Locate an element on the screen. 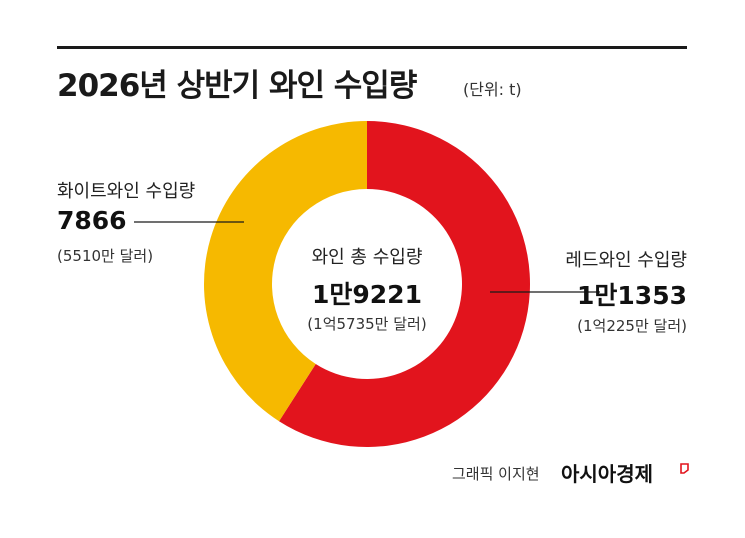 The height and width of the screenshot is (538, 745). white-wine-label: 화이트와인 수입량 is located at coordinates (126, 191).